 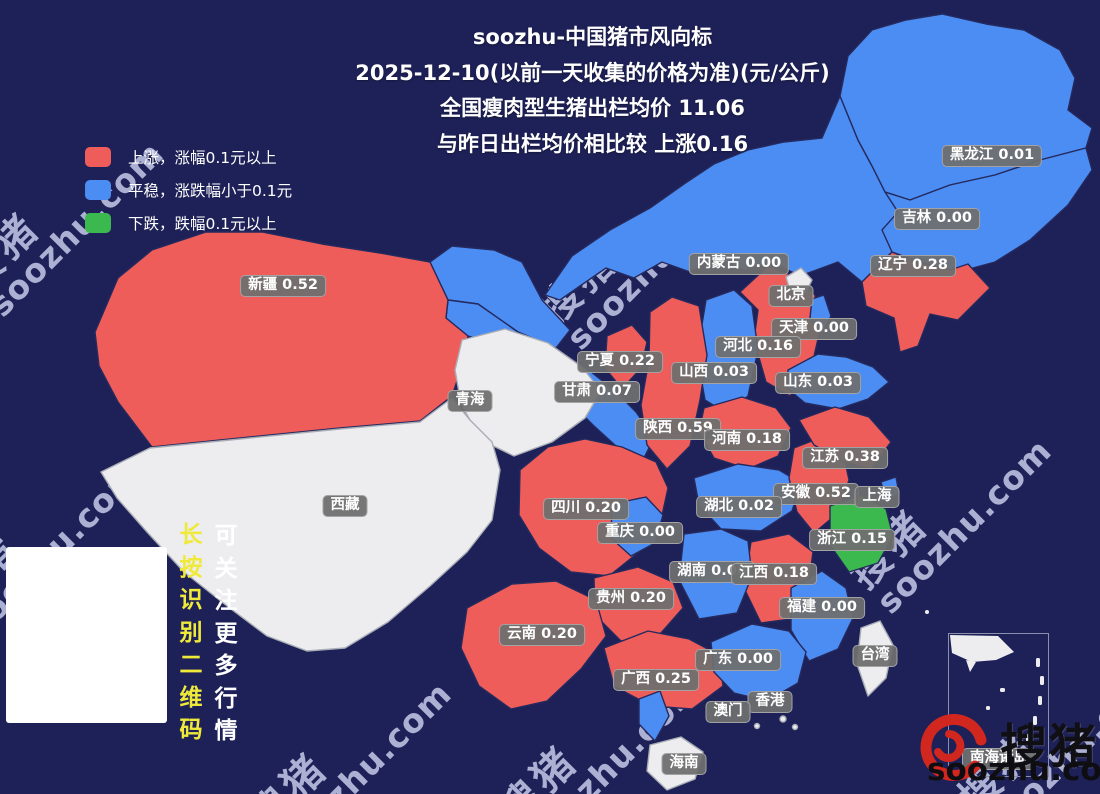 What do you see at coordinates (758, 347) in the screenshot?
I see `province-label-河北: 河北 0.16` at bounding box center [758, 347].